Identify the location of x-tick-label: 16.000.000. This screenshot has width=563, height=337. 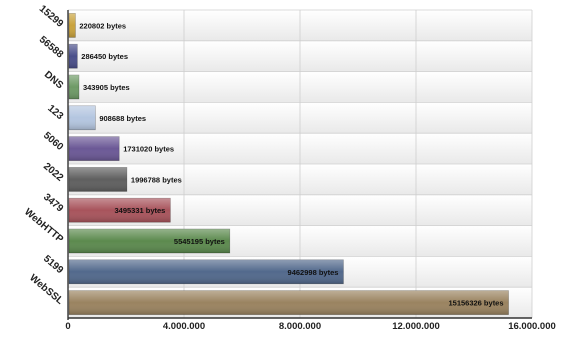
(532, 326).